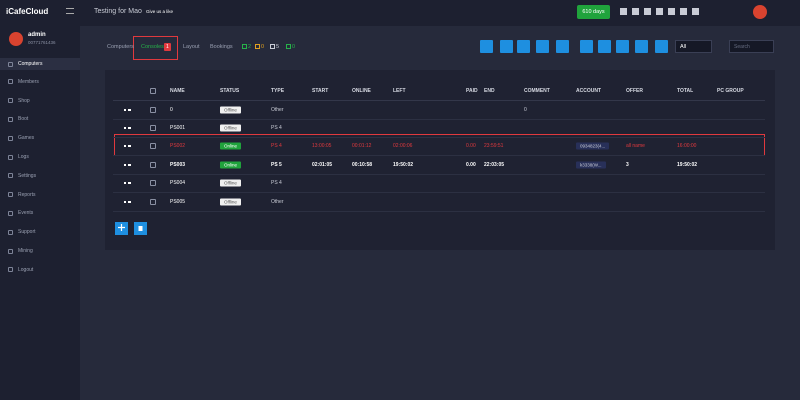 Image resolution: width=800 pixels, height=400 pixels. I want to click on trash-icon, so click(140, 228).